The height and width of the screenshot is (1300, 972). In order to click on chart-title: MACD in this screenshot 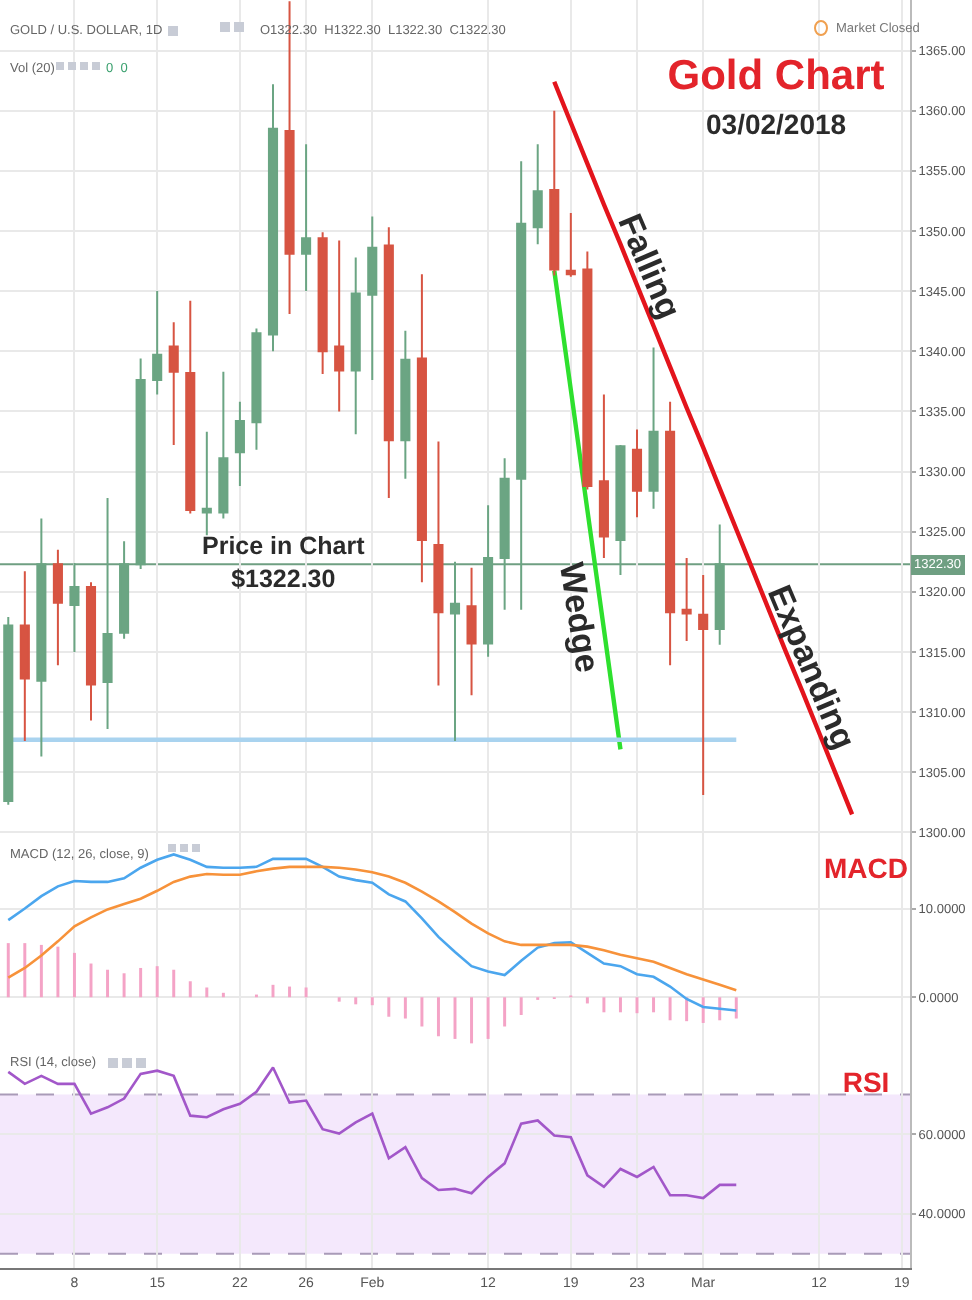, I will do `click(866, 867)`.